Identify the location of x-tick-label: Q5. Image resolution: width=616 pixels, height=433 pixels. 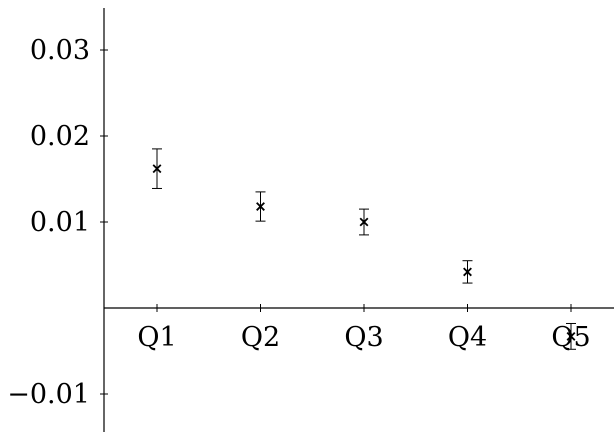
(570, 337).